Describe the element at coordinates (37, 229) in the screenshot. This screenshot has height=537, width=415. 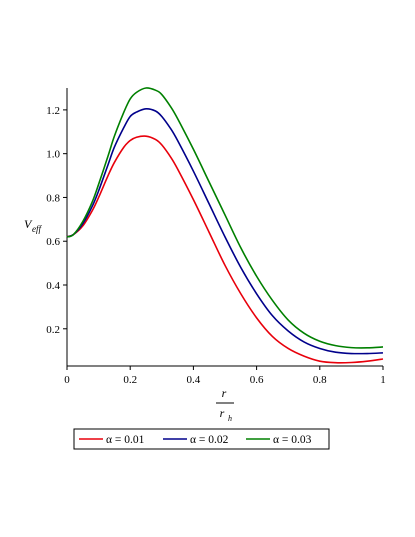
I see `y-axis-label-sub: eff` at that location.